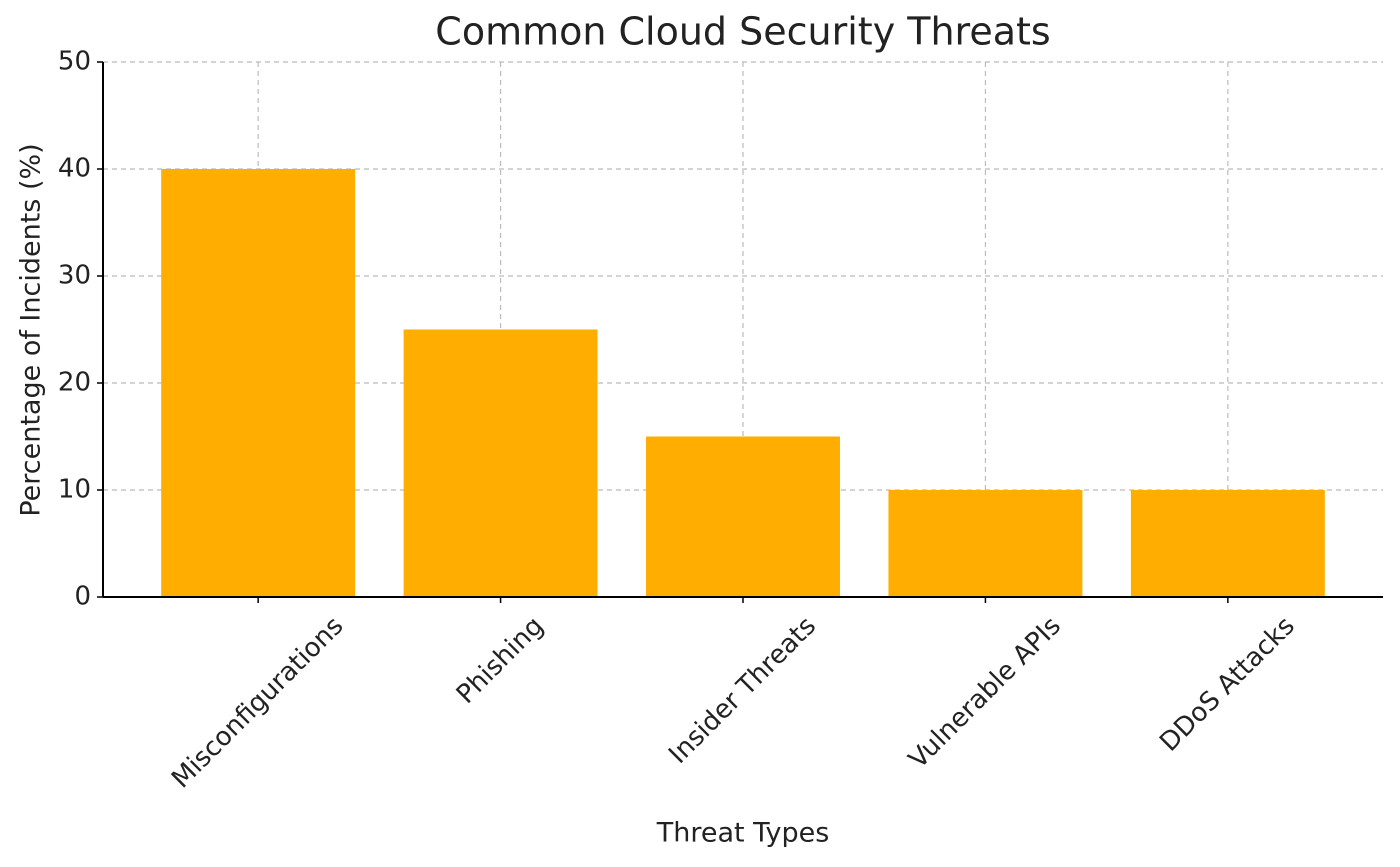 The image size is (1400, 867). What do you see at coordinates (74, 490) in the screenshot?
I see `y-tick-label: 10` at bounding box center [74, 490].